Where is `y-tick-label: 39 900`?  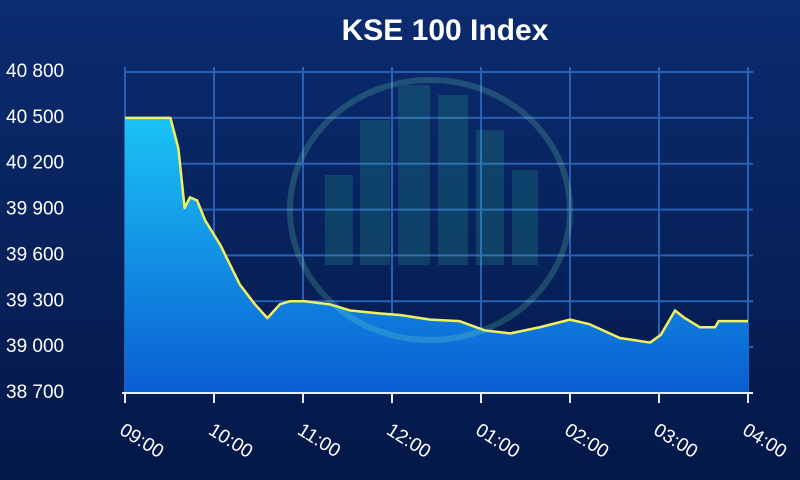
y-tick-label: 39 900 is located at coordinates (35, 209).